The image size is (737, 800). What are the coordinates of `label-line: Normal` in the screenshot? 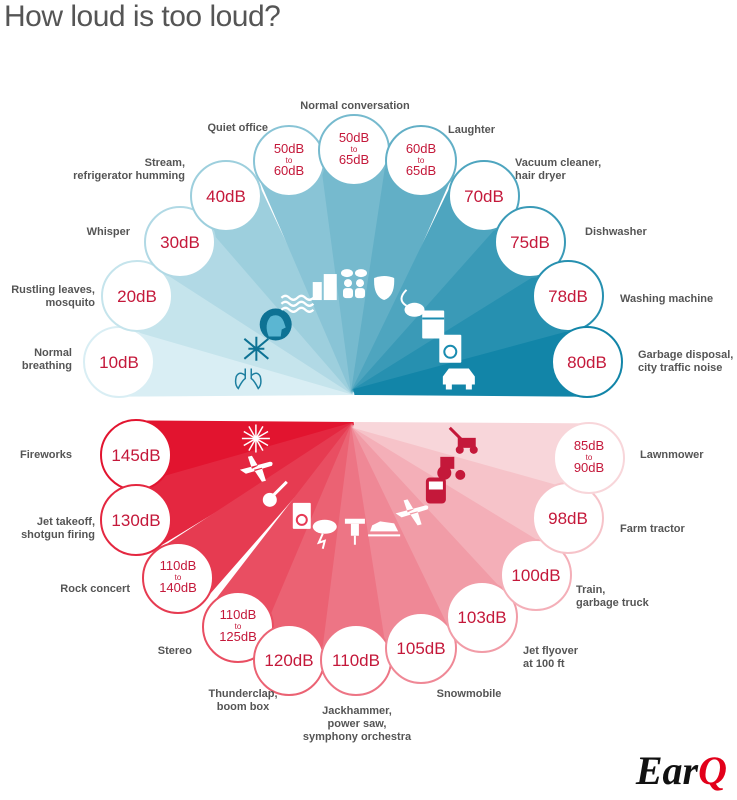 It's located at (53, 353).